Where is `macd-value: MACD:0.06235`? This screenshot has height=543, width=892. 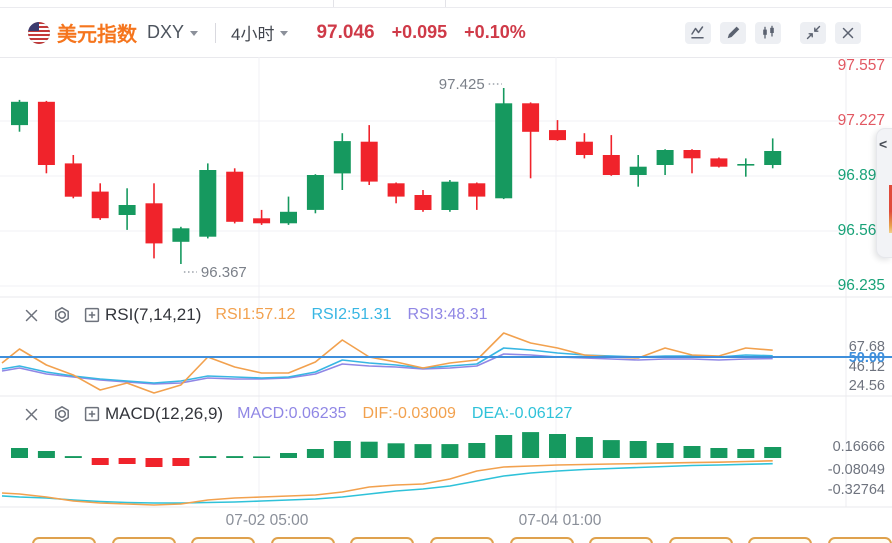 macd-value: MACD:0.06235 is located at coordinates (292, 413).